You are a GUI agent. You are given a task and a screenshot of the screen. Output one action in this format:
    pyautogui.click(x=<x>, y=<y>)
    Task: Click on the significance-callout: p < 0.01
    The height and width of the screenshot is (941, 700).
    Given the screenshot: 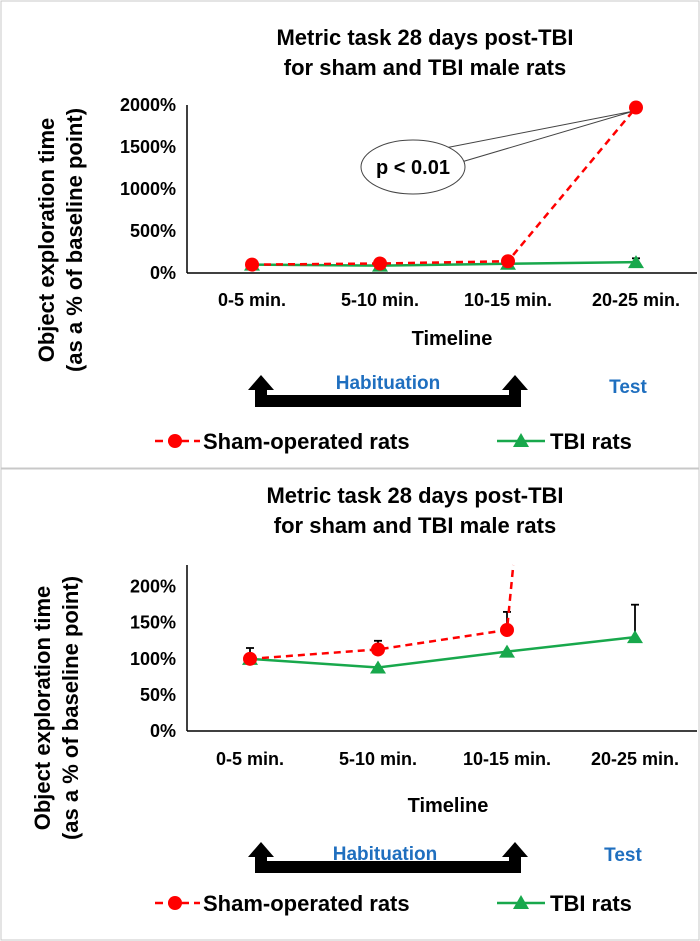 What is the action you would take?
    pyautogui.click(x=497, y=152)
    